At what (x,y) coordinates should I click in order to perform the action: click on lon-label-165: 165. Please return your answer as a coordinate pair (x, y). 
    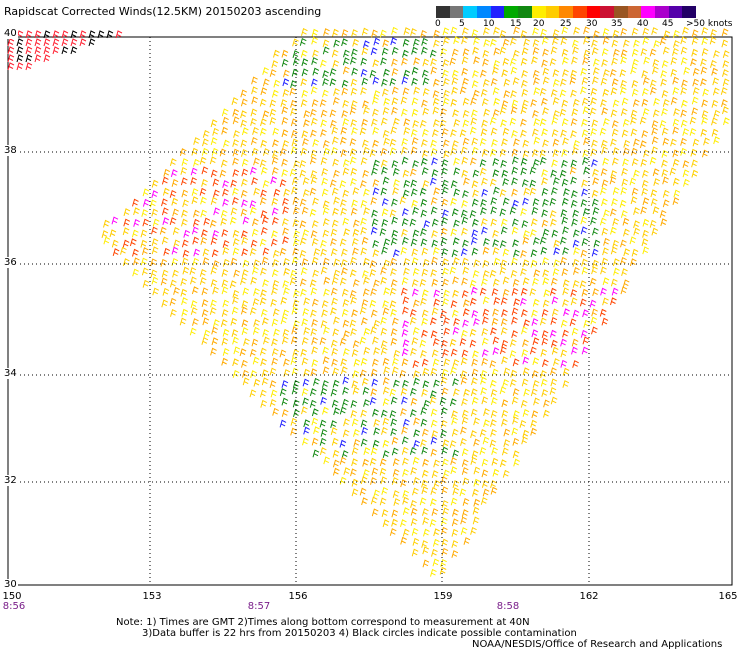
    Looking at the image, I should click on (728, 596).